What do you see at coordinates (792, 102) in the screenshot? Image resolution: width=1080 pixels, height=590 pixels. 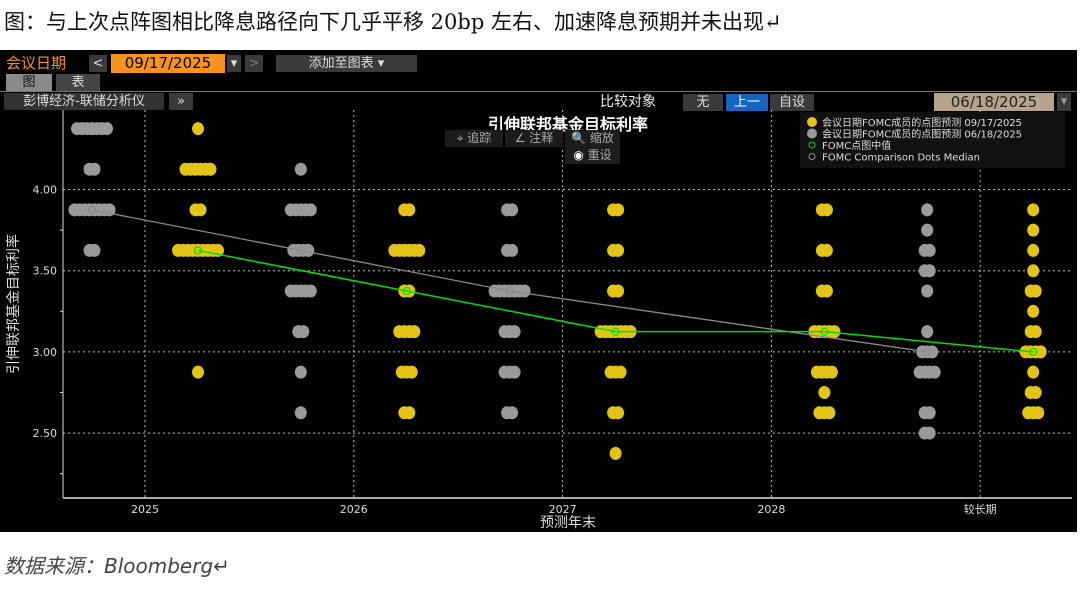 I see `compare-custom-button: 自设` at bounding box center [792, 102].